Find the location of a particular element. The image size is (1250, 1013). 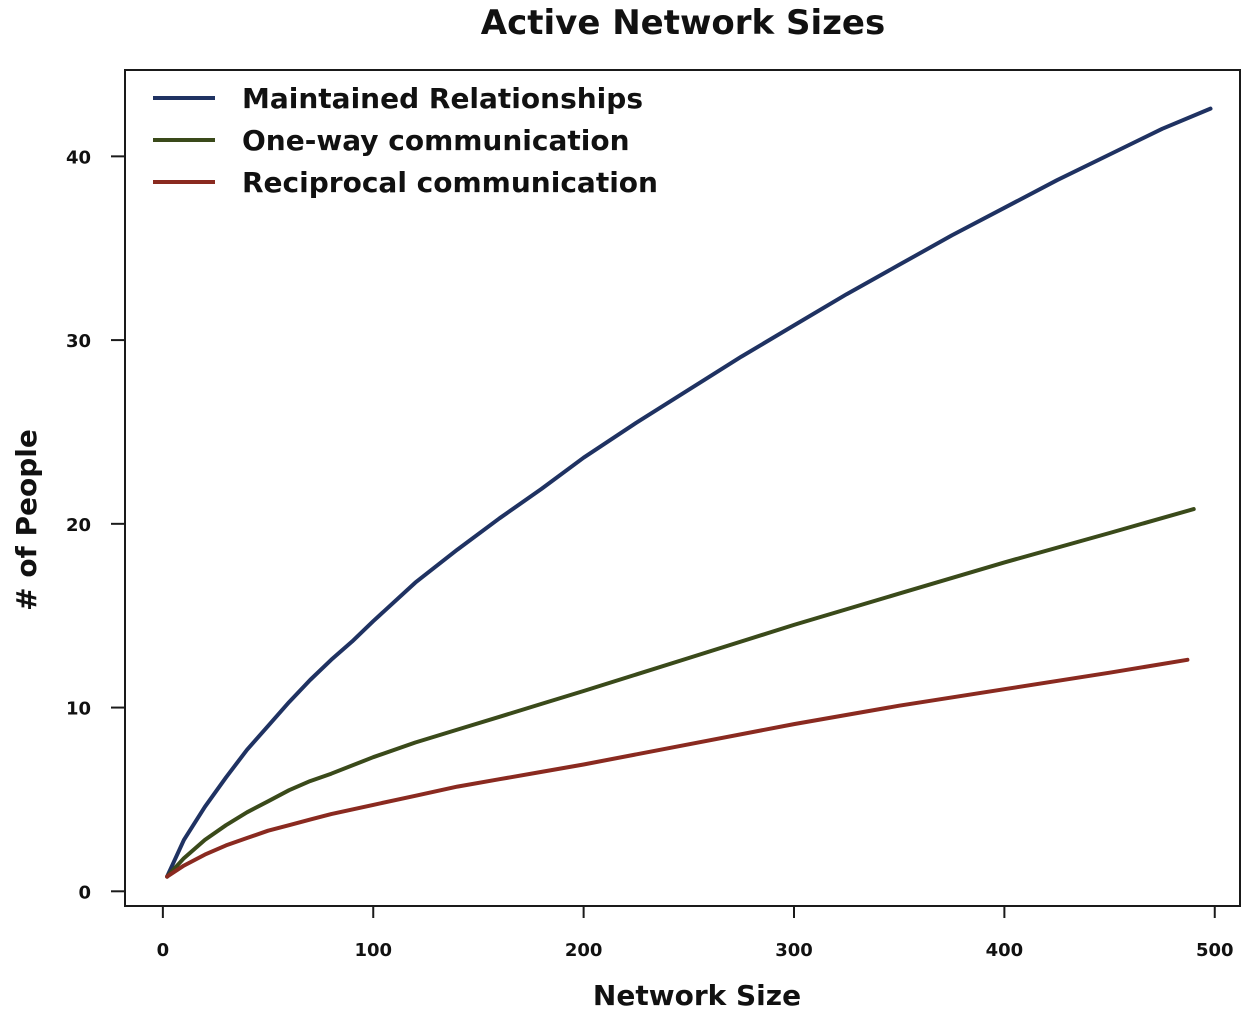

x-axis: 0 100 200 300 400 500 is located at coordinates (695, 933).